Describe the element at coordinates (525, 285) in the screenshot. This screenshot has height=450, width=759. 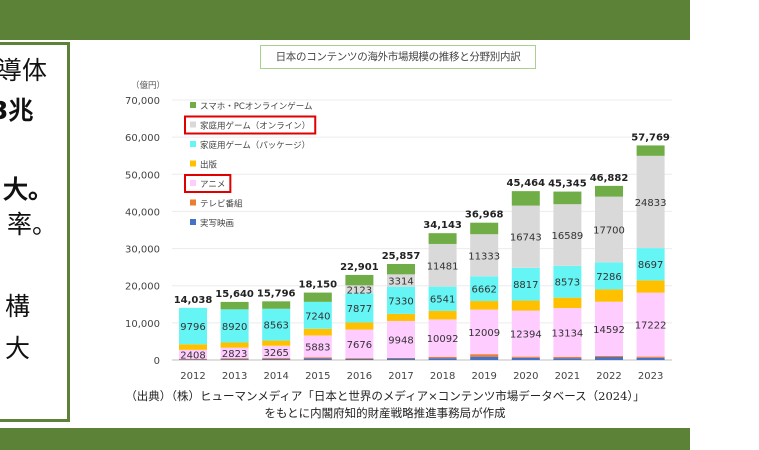
I see `data-label: 8817` at that location.